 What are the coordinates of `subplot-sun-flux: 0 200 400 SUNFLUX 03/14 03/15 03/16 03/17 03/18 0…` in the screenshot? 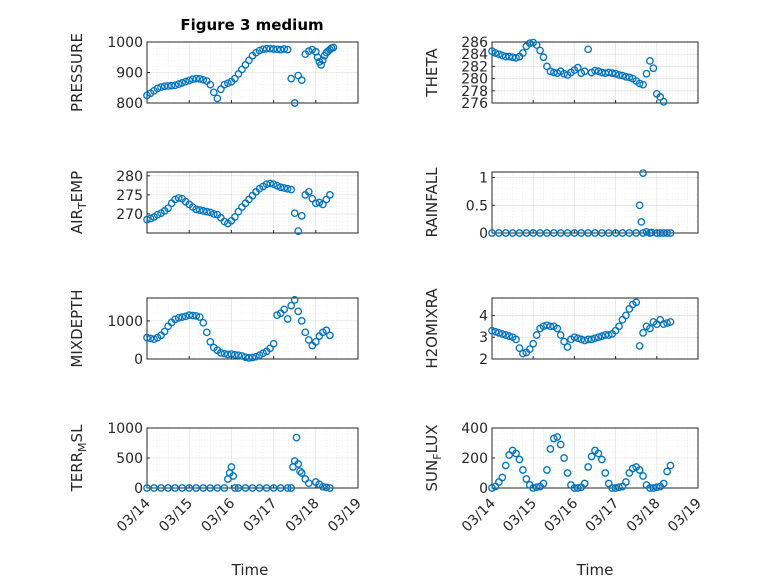 It's located at (564, 478).